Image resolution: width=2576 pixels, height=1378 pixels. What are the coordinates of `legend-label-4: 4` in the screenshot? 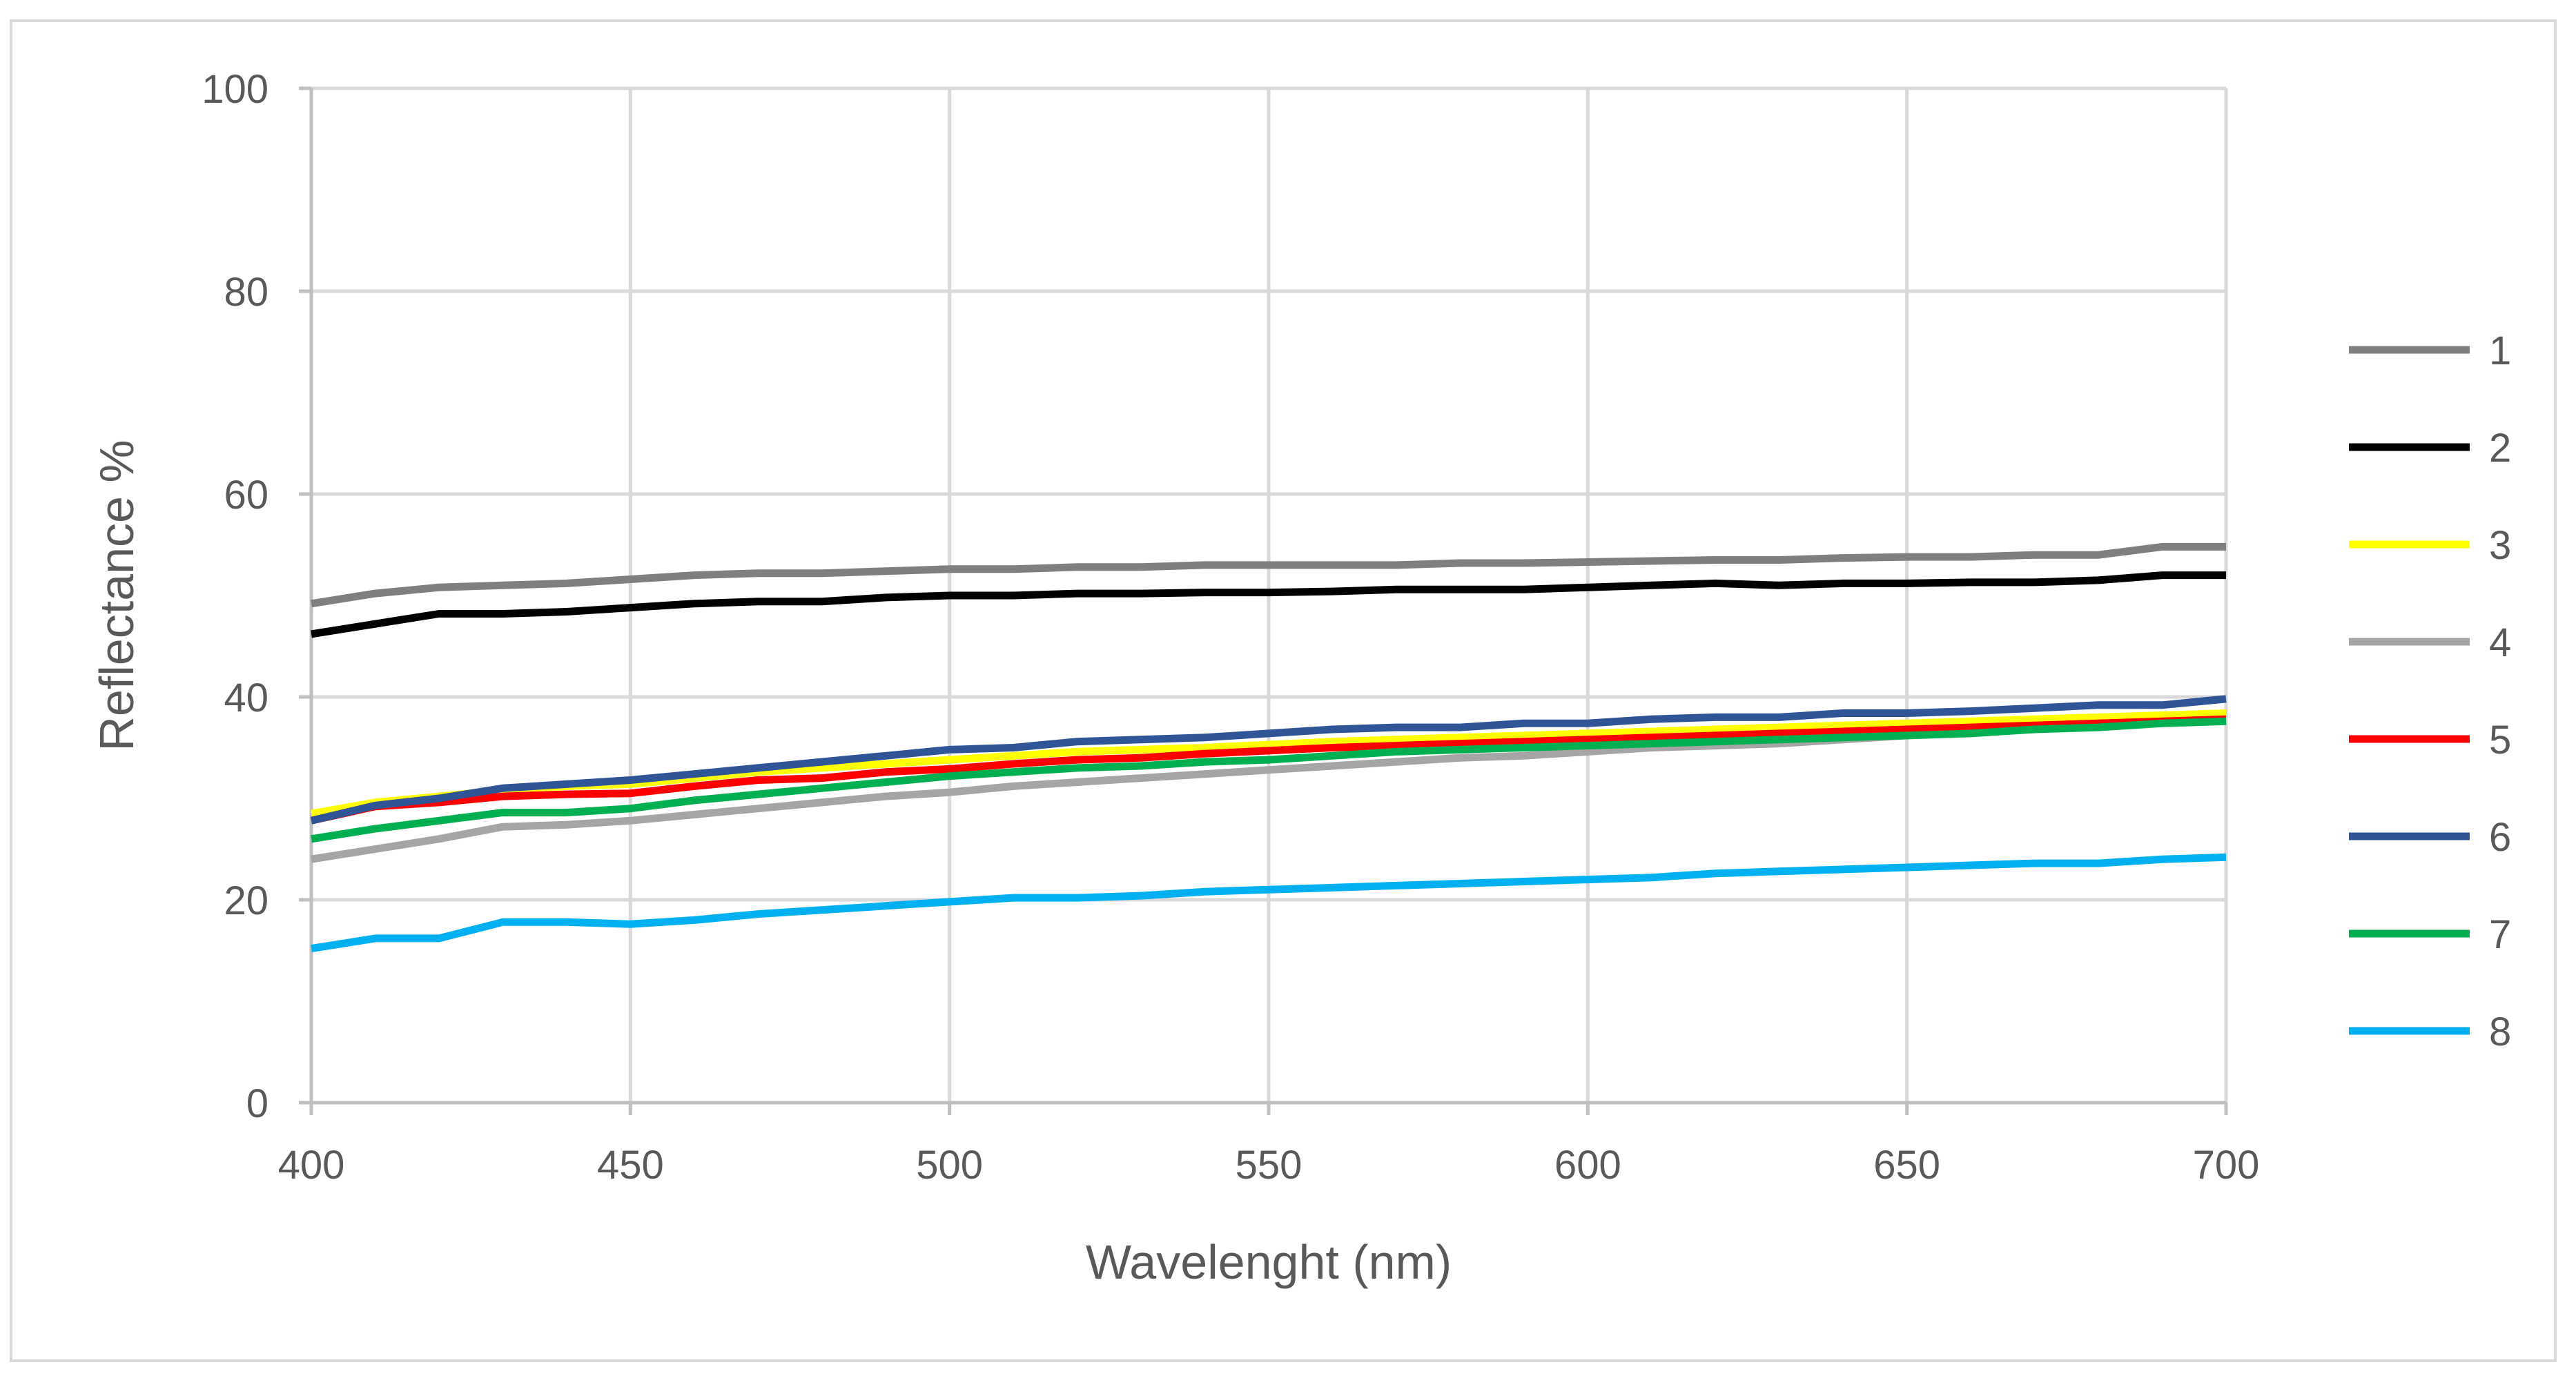 It's located at (2500, 643).